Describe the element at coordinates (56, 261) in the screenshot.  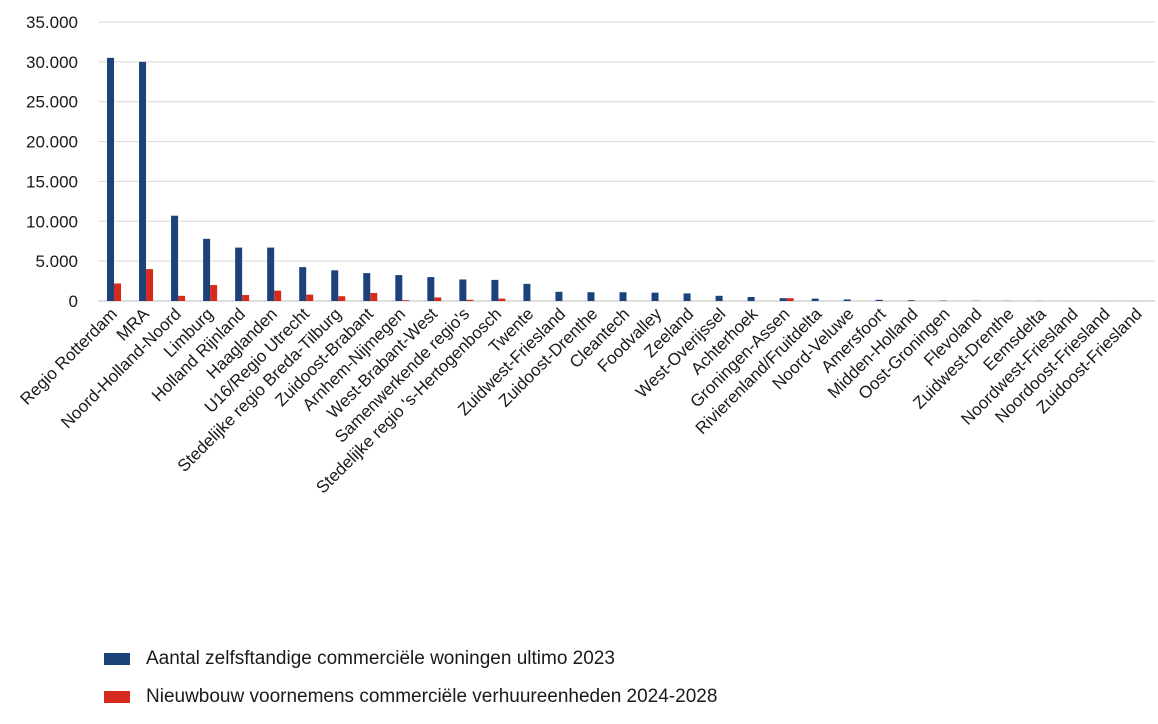
I see `y-tick-label: 5.000` at that location.